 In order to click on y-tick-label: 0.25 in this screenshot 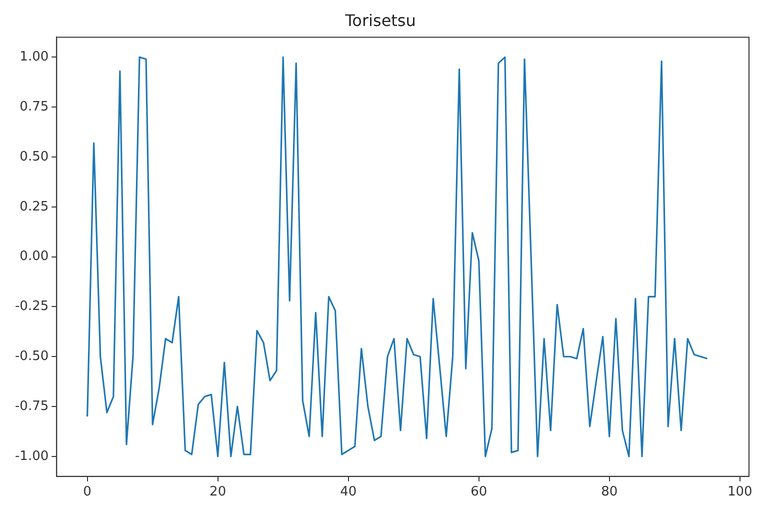, I will do `click(34, 206)`.